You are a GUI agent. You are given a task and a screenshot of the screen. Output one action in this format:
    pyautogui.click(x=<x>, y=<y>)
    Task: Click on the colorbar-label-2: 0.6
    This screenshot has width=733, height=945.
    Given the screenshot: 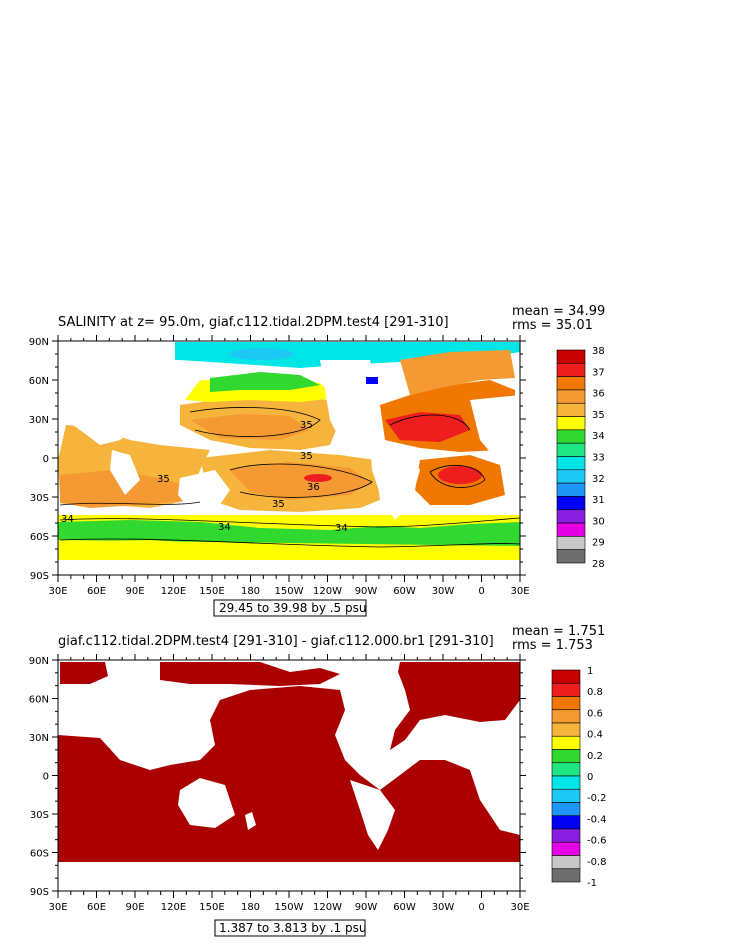 What is the action you would take?
    pyautogui.click(x=595, y=713)
    